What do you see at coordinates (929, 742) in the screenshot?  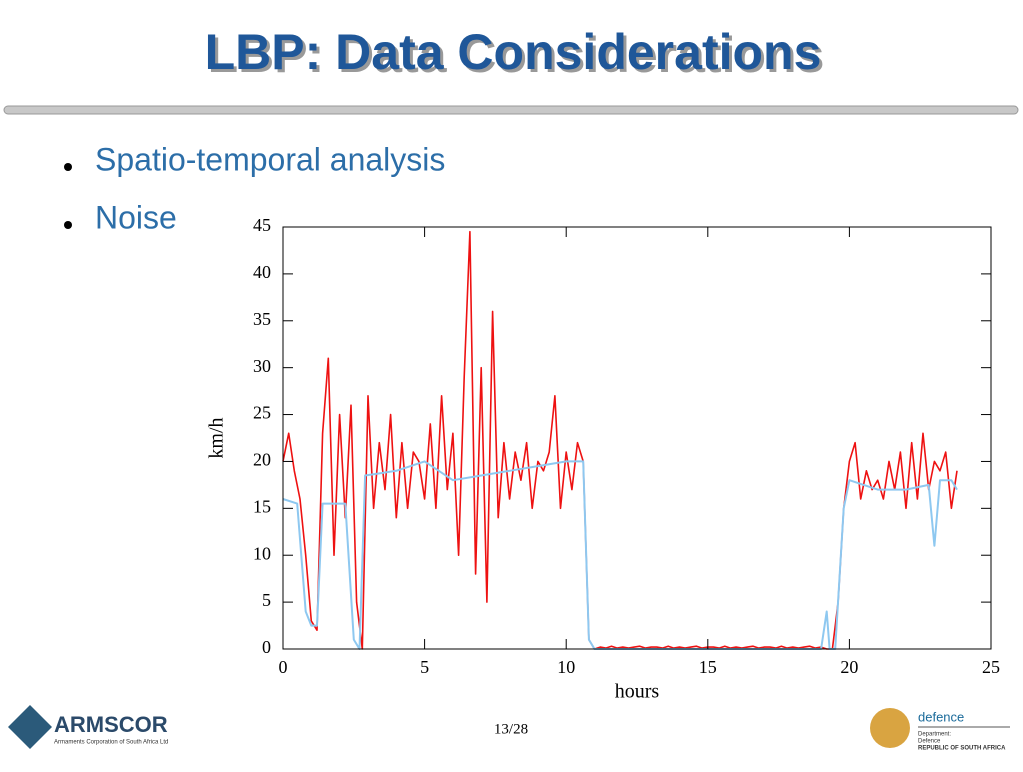 I see `defence-line: Defence` at bounding box center [929, 742].